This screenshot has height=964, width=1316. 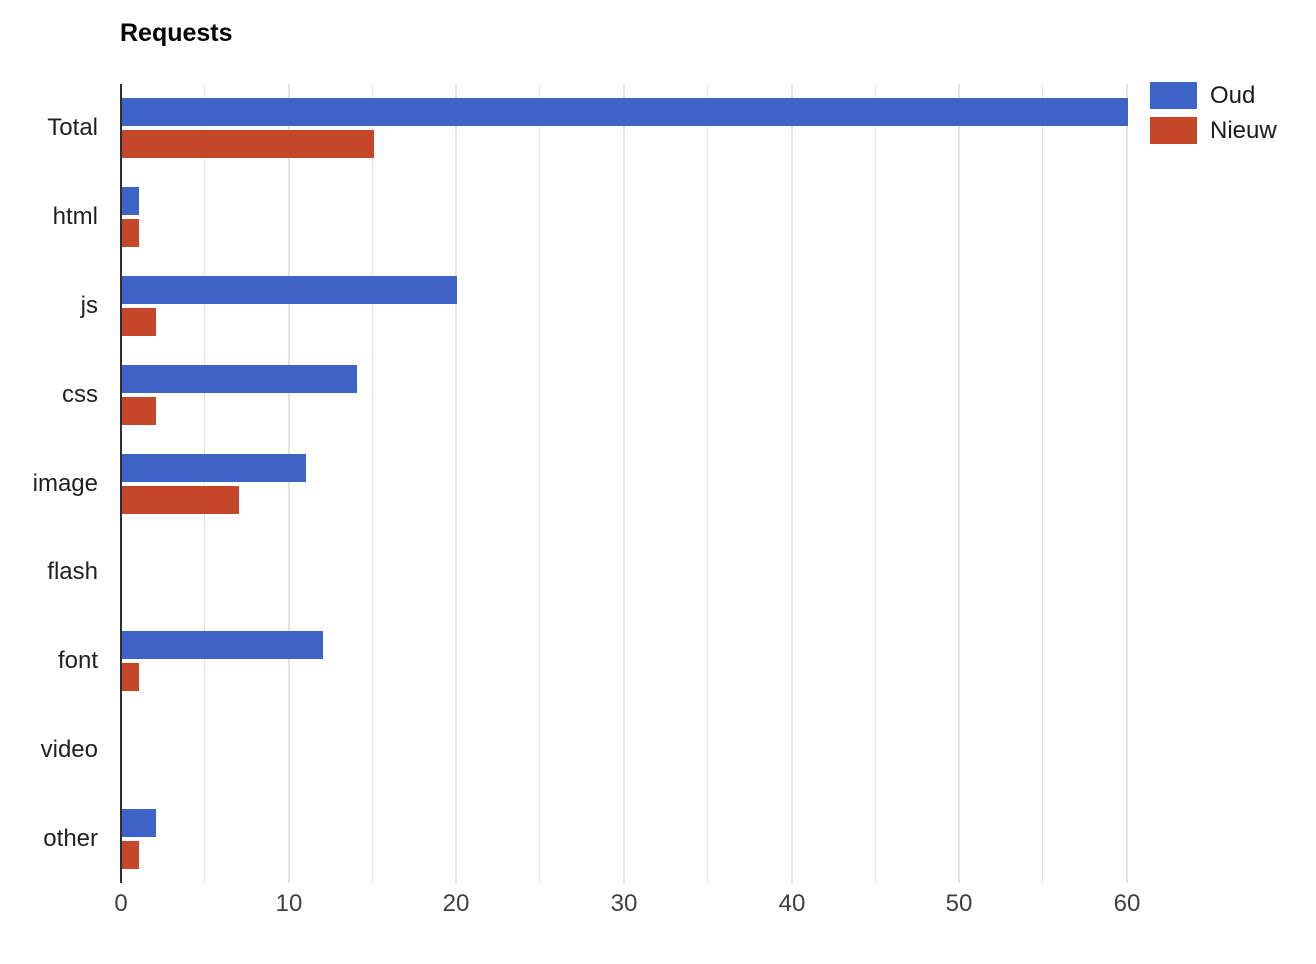 I want to click on legend-swatch-nieuw, so click(x=1173, y=130).